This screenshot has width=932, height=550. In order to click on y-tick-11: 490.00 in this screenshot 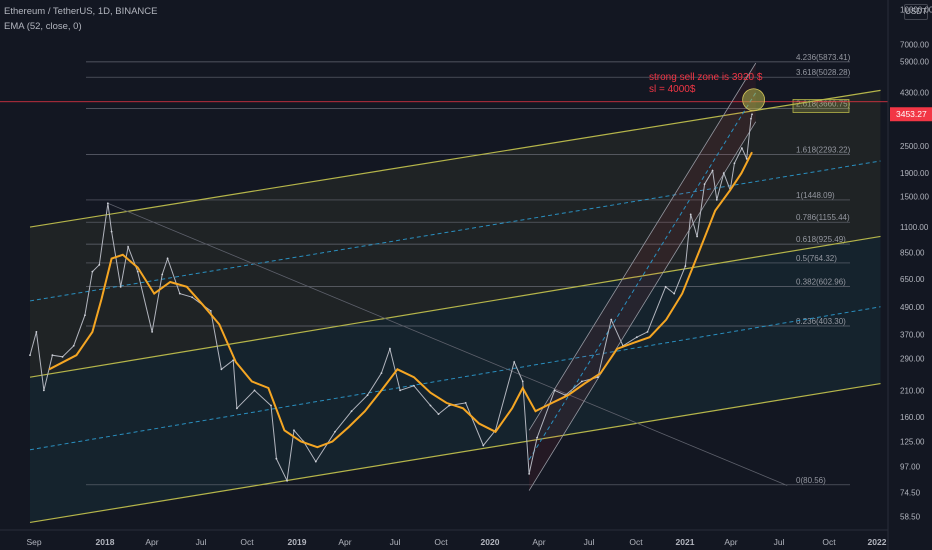, I will do `click(912, 307)`.